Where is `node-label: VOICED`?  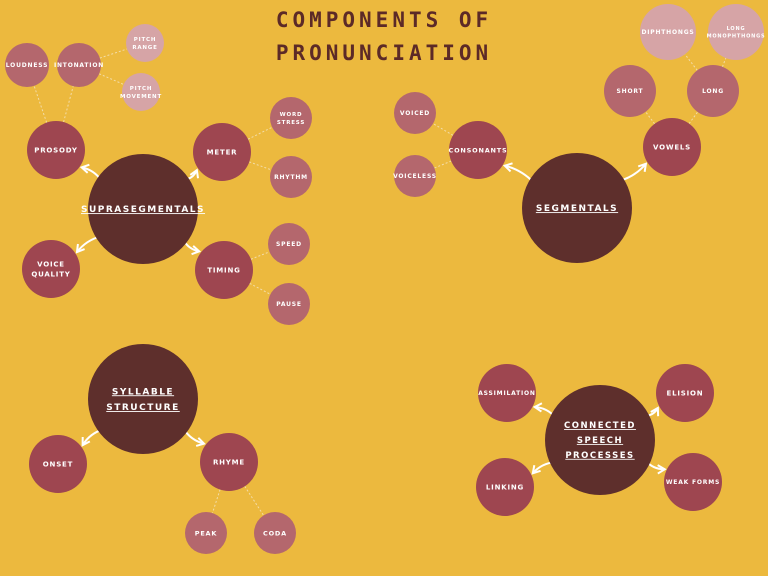 node-label: VOICED is located at coordinates (415, 113).